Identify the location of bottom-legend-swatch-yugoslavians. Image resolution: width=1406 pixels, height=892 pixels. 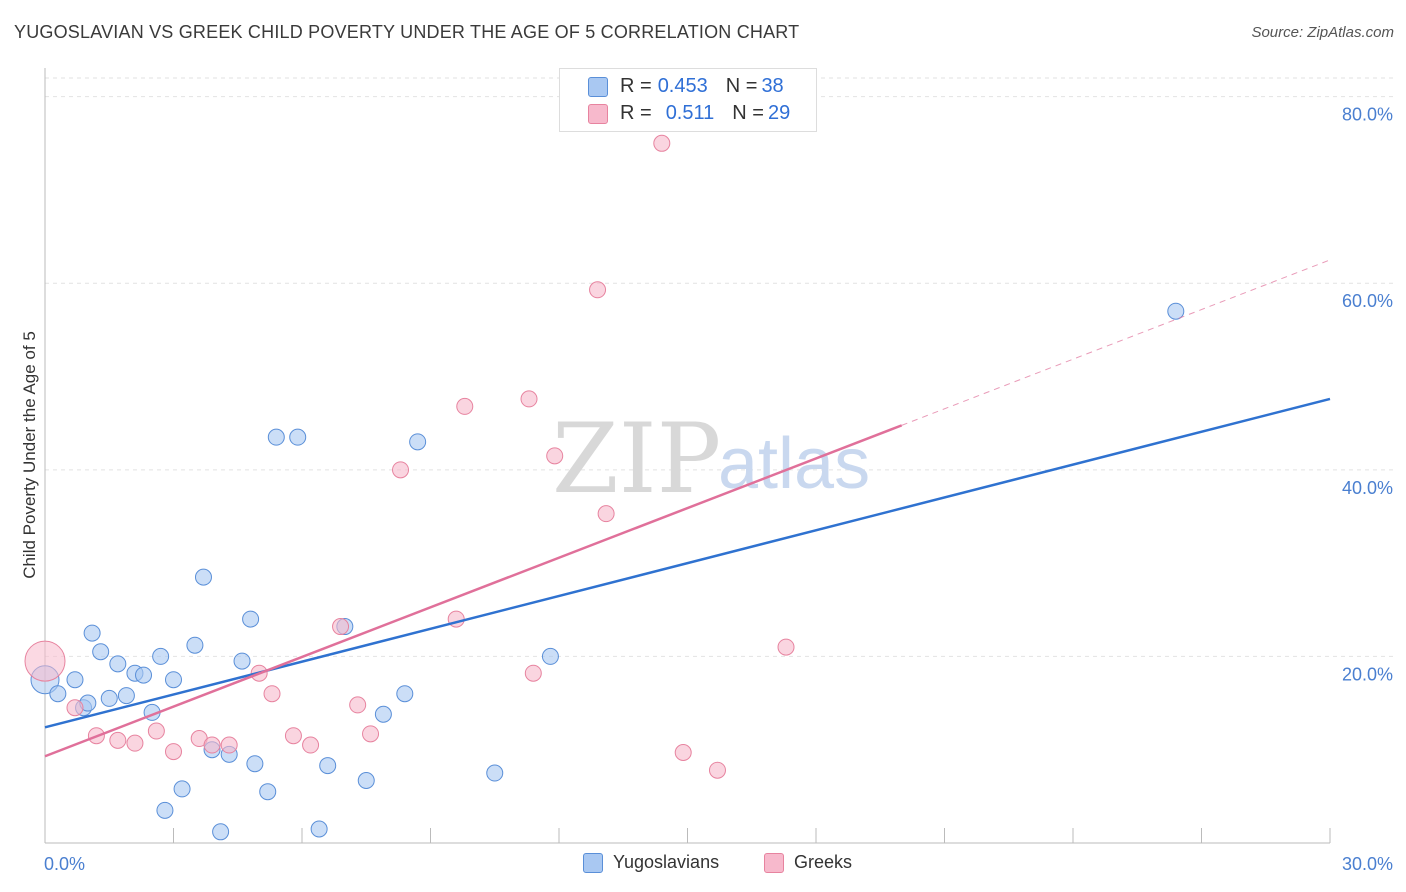
(593, 862).